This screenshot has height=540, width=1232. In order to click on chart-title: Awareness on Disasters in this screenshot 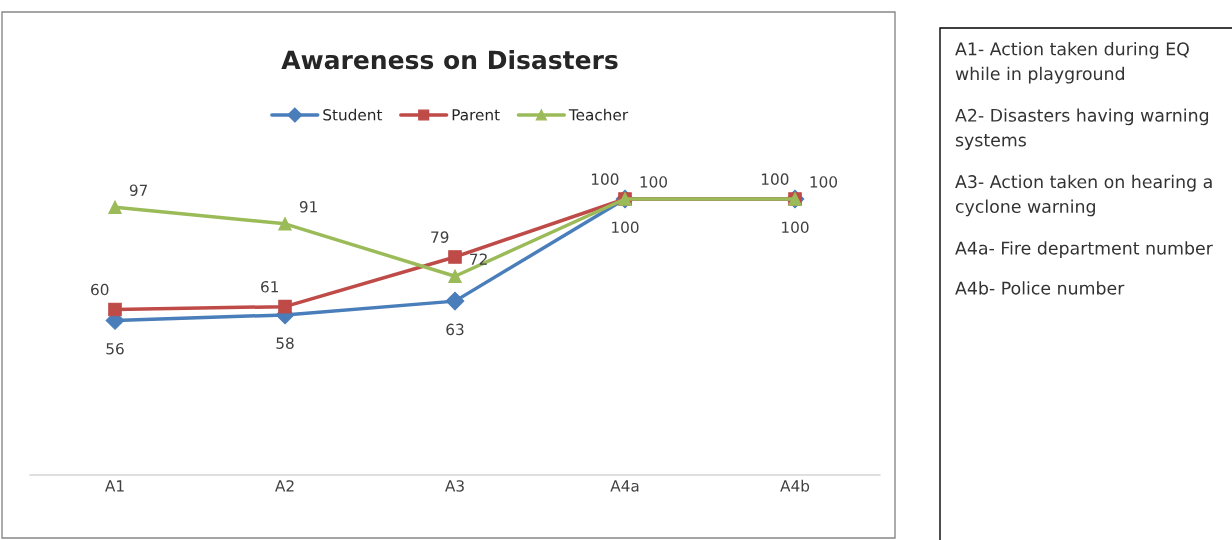, I will do `click(449, 59)`.